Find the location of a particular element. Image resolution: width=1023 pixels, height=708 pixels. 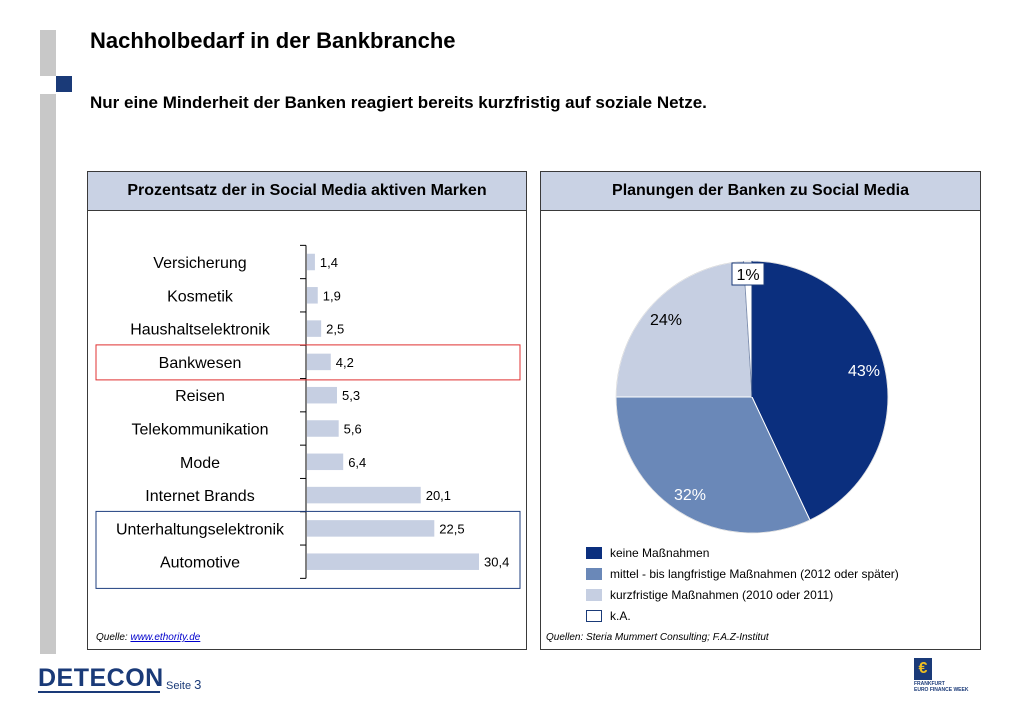

detecon-logo: DETECON is located at coordinates (101, 678).